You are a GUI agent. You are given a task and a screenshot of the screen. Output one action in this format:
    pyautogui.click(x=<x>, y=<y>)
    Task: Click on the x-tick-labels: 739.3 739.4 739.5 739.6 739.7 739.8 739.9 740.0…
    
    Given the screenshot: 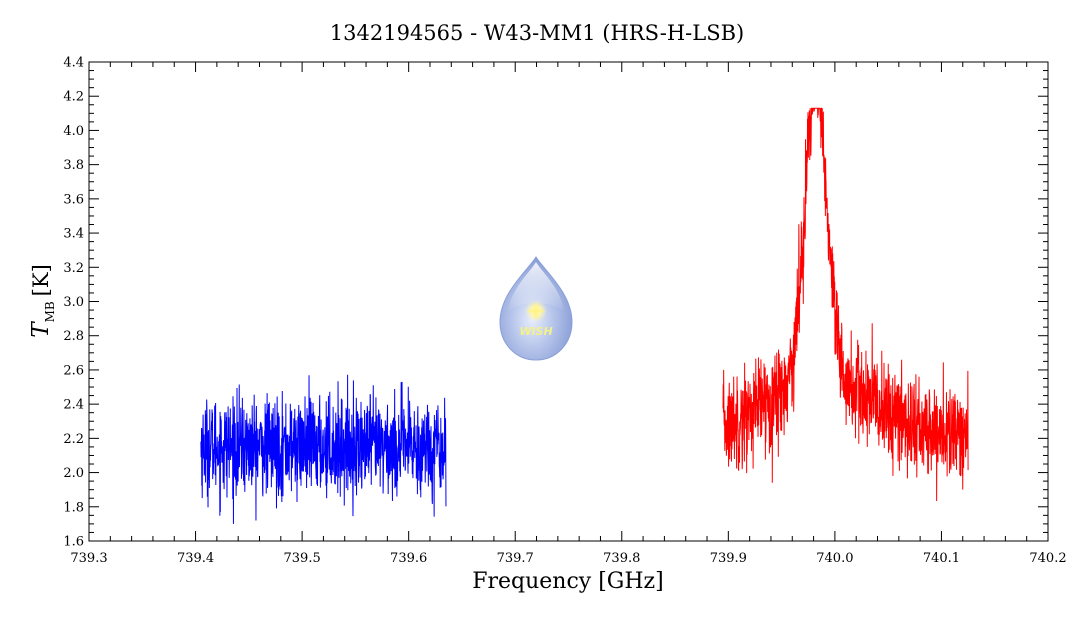 What is the action you would take?
    pyautogui.click(x=568, y=558)
    